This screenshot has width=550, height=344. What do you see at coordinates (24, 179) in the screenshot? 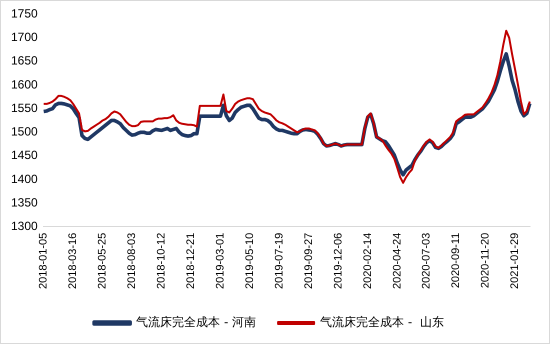
I see `y-tick-label: 1400` at bounding box center [24, 179].